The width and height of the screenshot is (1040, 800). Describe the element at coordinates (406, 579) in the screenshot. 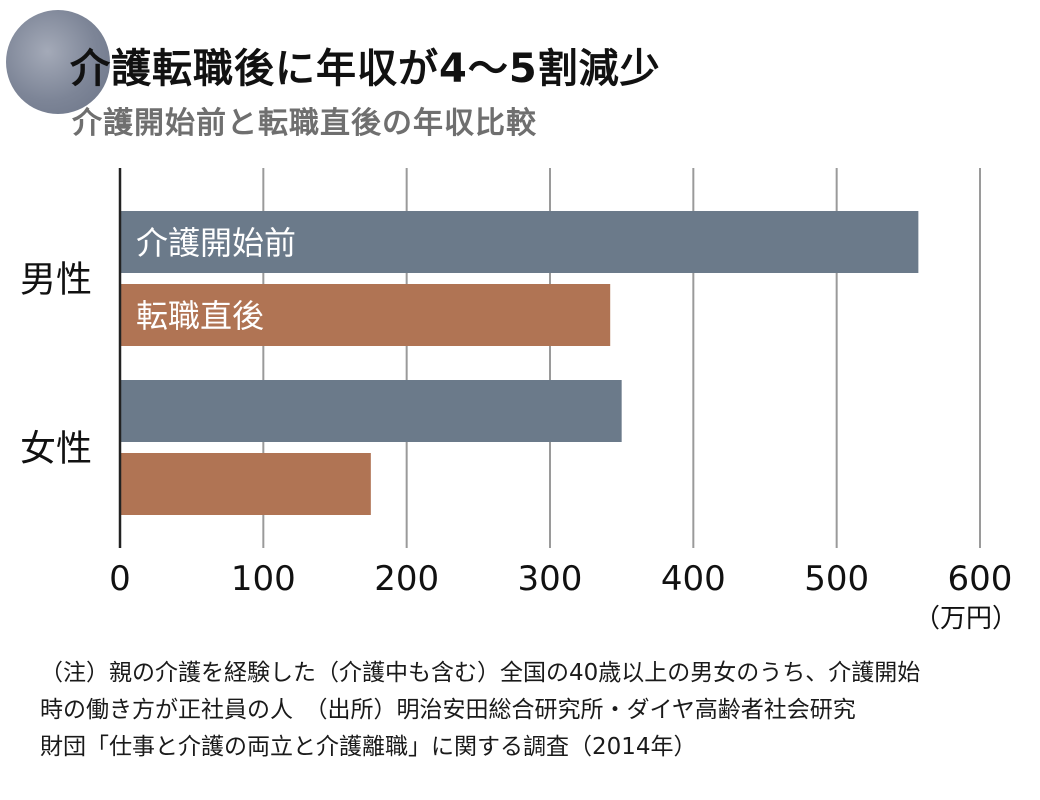

I see `x-tick-label: 200` at that location.